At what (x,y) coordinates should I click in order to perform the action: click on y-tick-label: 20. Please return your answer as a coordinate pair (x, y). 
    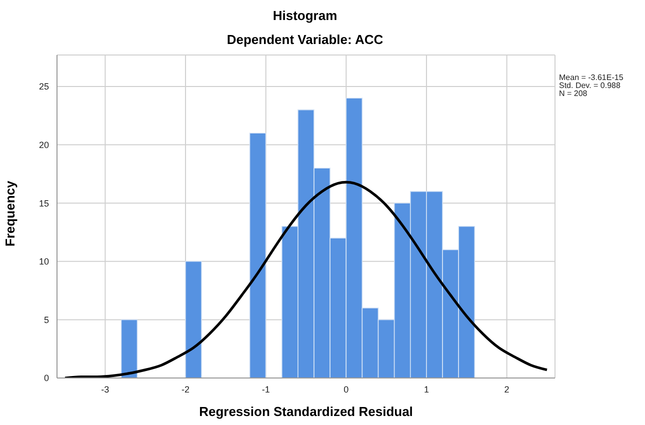
    Looking at the image, I should click on (43, 145).